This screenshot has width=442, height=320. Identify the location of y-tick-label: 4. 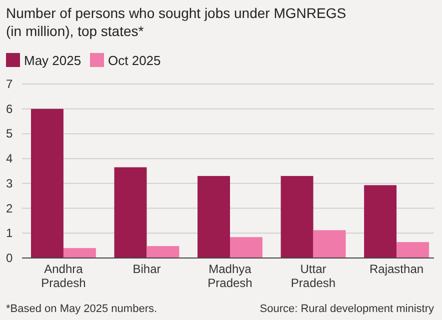
(9, 159).